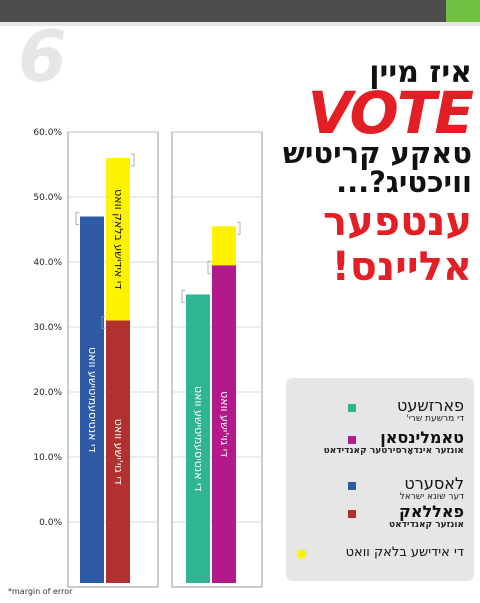 Image resolution: width=480 pixels, height=603 pixels. I want to click on legend-name: פאללאק, so click(431, 511).